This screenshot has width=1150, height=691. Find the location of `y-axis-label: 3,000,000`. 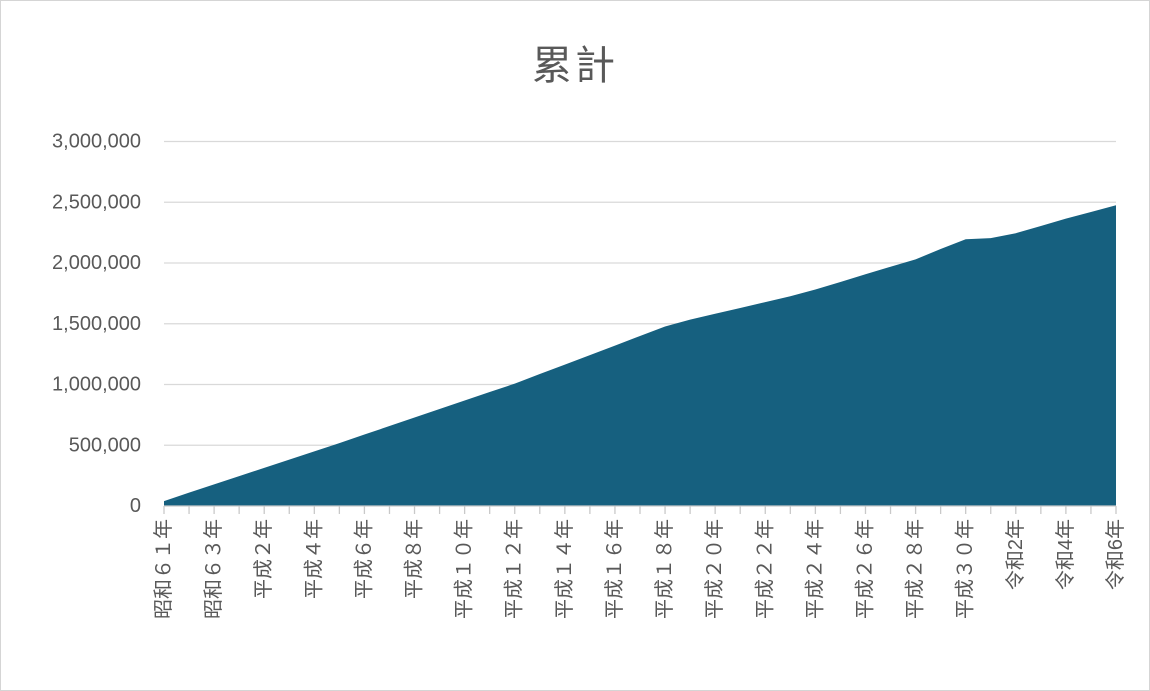

y-axis-label: 3,000,000 is located at coordinates (96, 142).